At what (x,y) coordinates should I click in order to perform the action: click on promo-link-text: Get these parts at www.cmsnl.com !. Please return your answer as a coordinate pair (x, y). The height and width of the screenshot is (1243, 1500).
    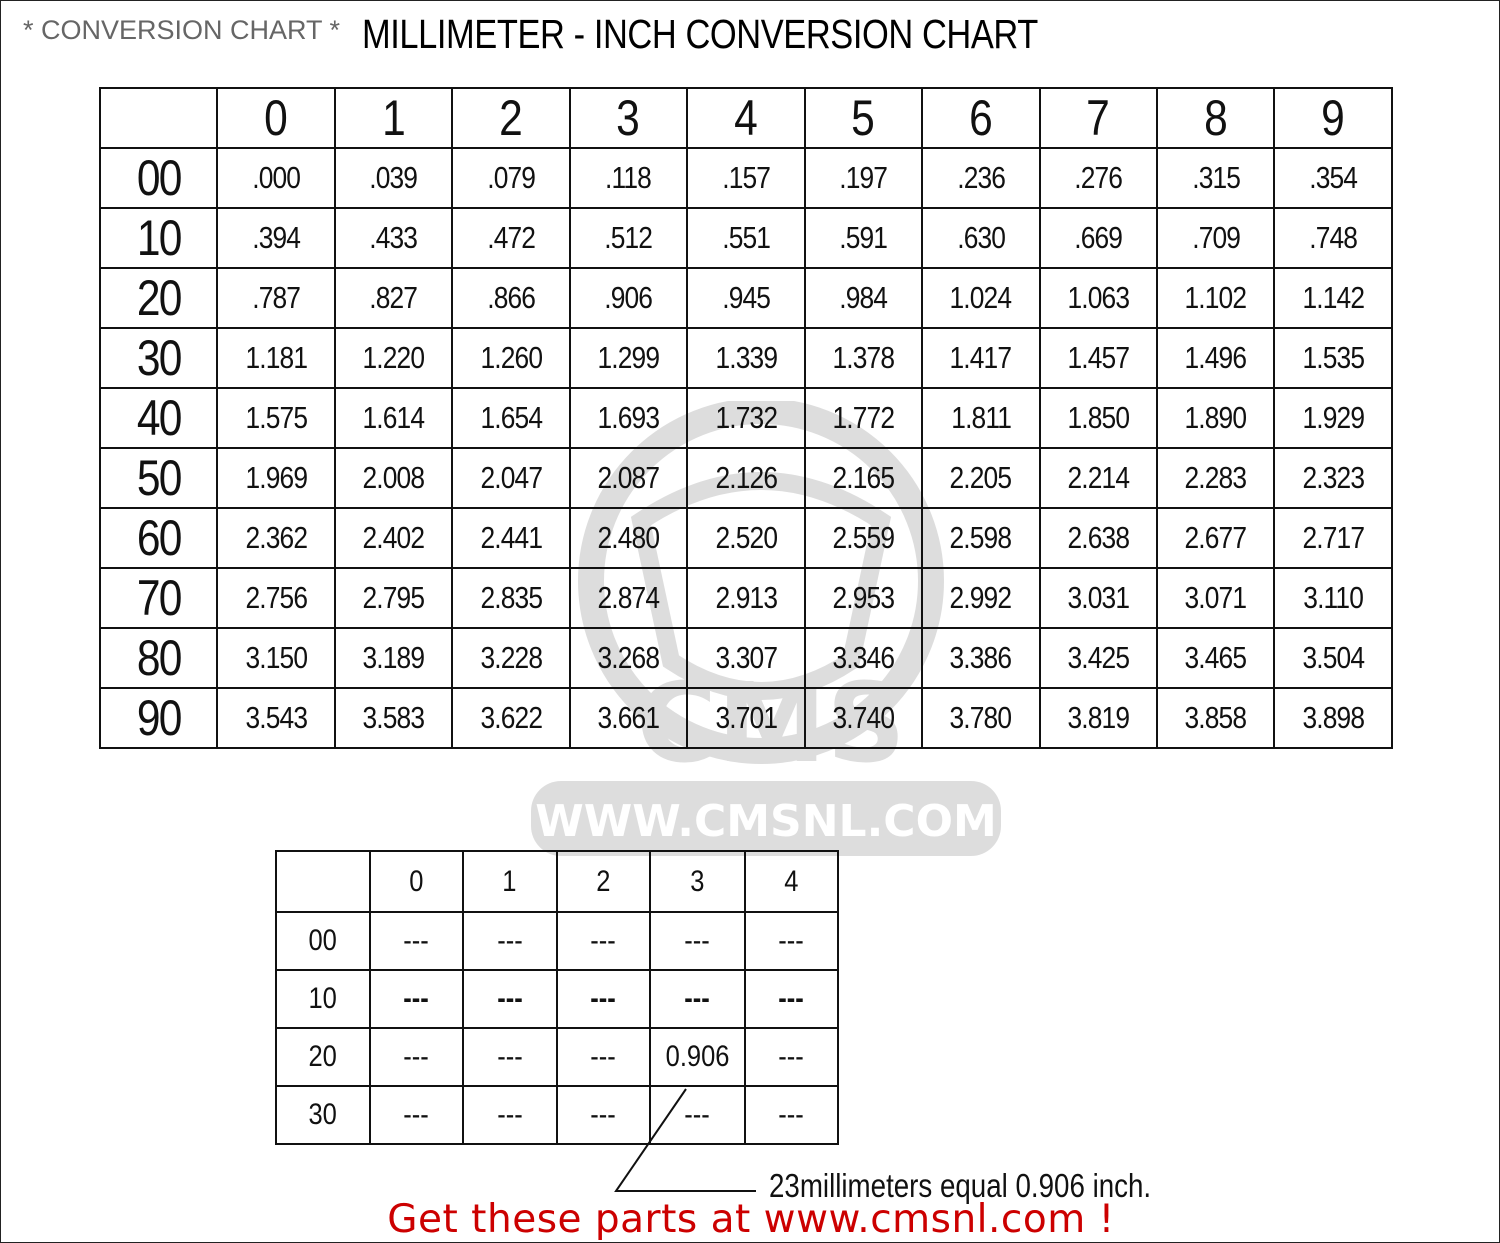
    Looking at the image, I should click on (751, 1219).